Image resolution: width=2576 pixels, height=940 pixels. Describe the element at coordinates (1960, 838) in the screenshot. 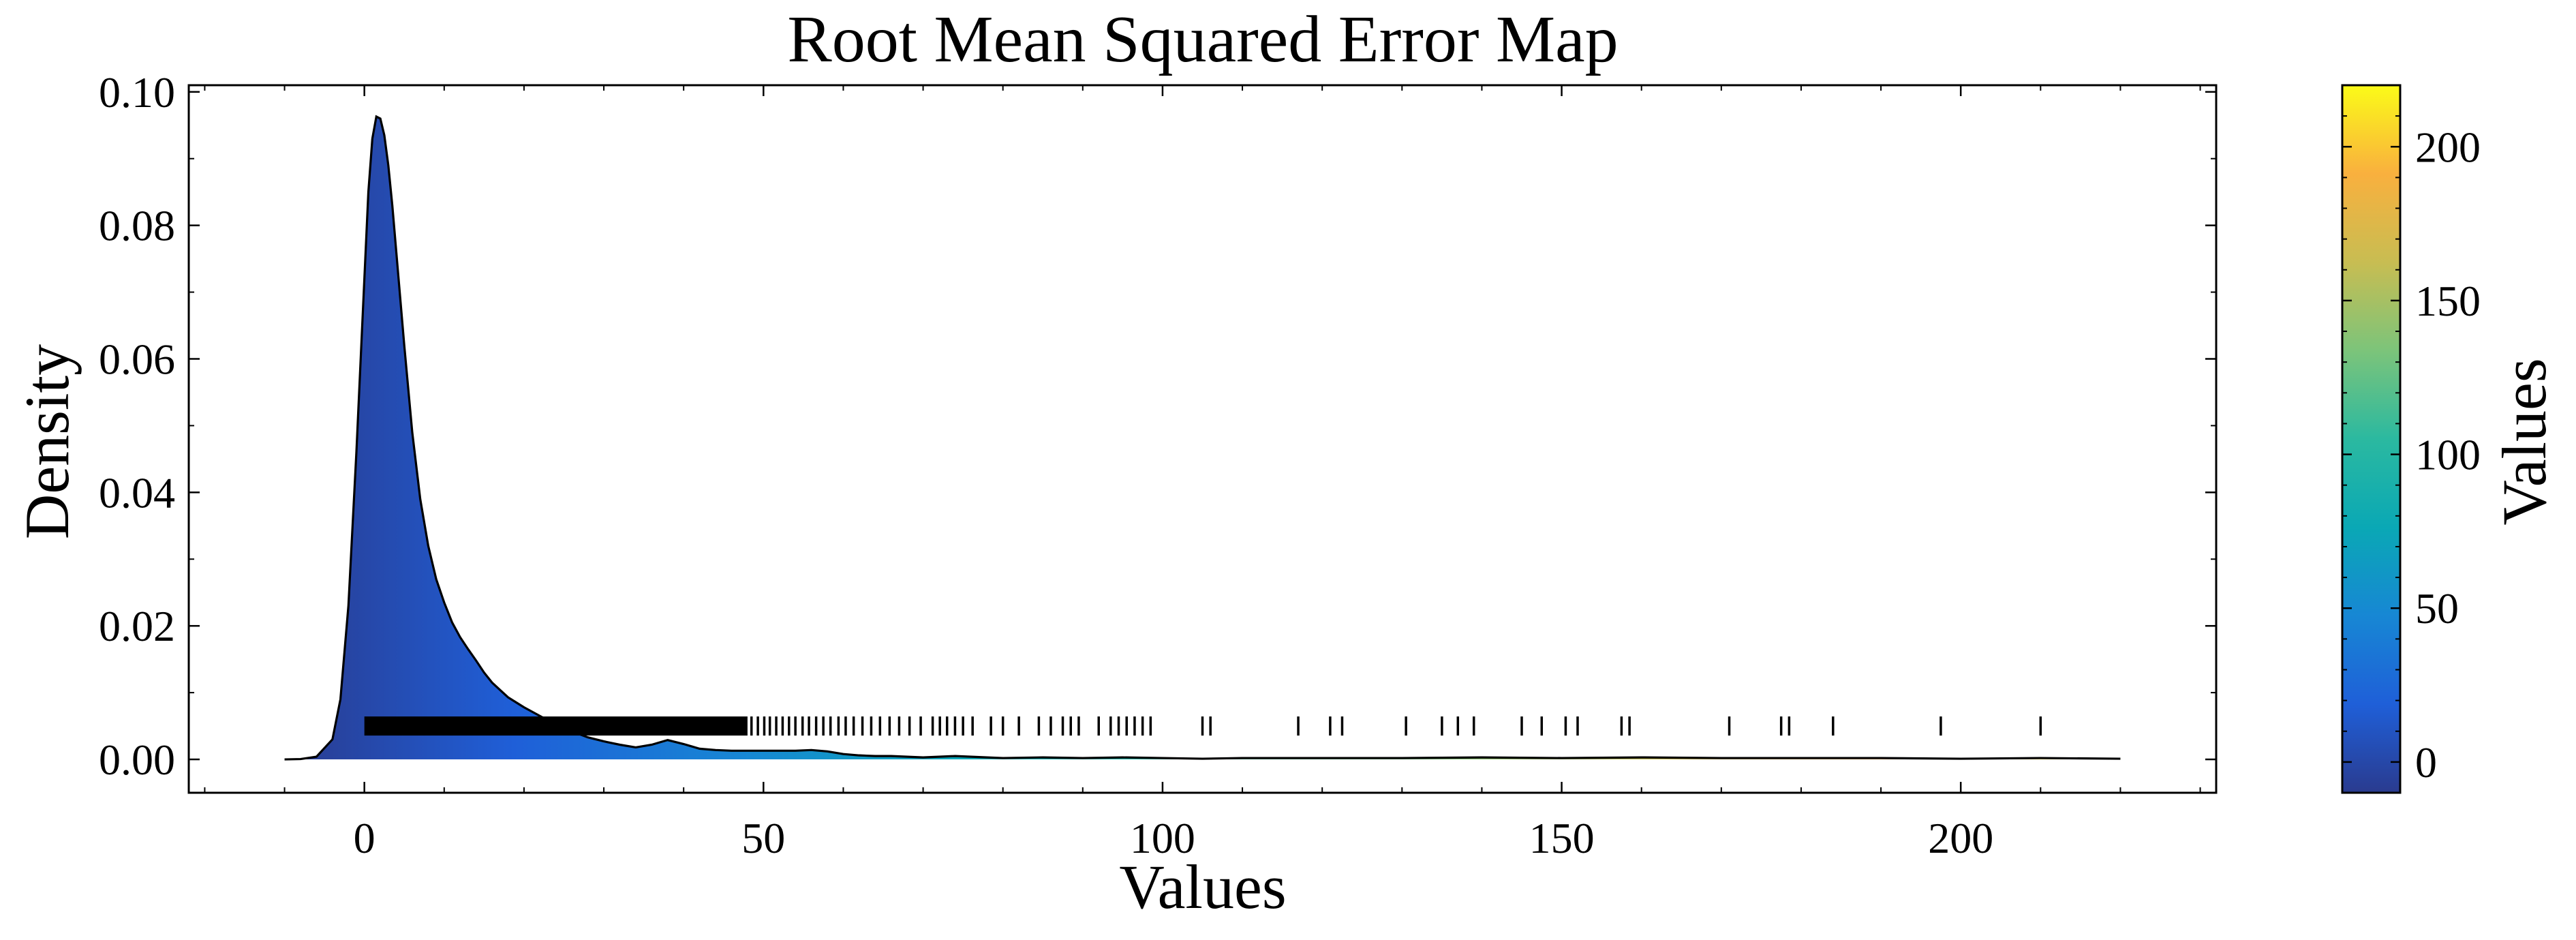

I see `x-tick-label: 200` at that location.